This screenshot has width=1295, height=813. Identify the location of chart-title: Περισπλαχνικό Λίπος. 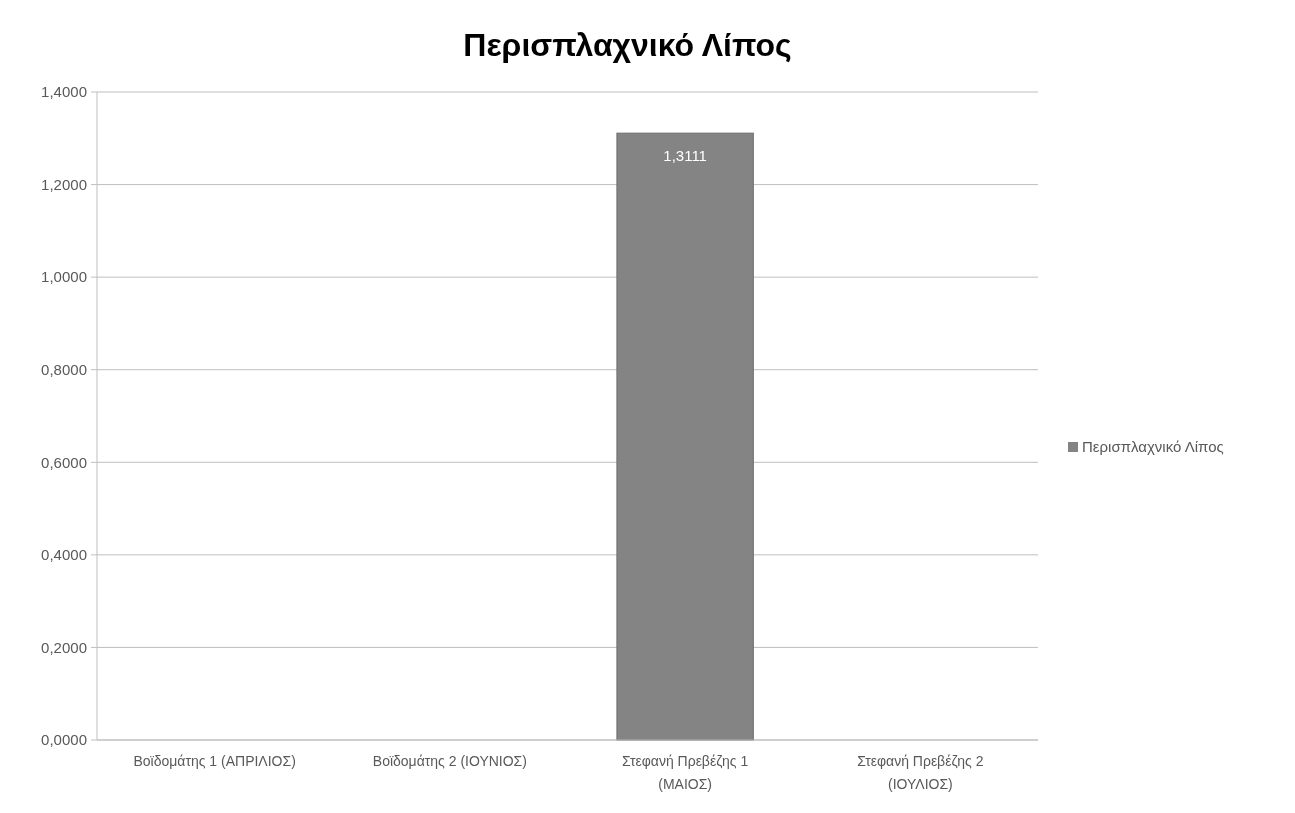
(627, 45).